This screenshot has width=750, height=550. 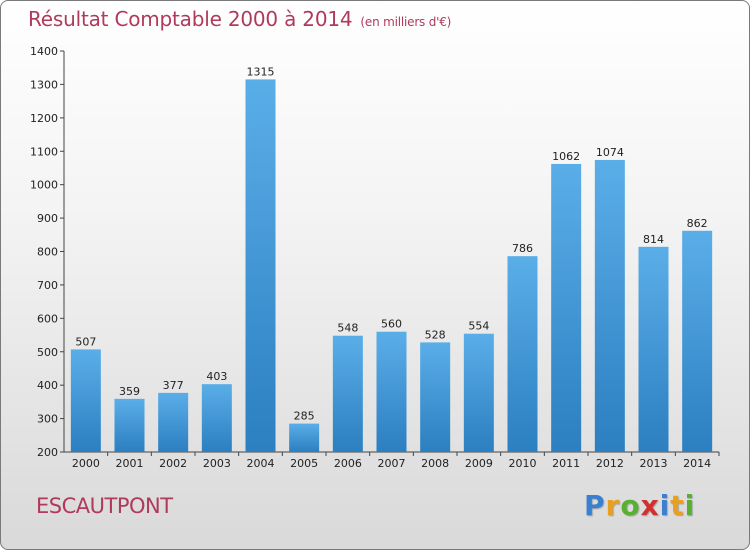 What do you see at coordinates (47, 385) in the screenshot?
I see `y-tick-label: 400` at bounding box center [47, 385].